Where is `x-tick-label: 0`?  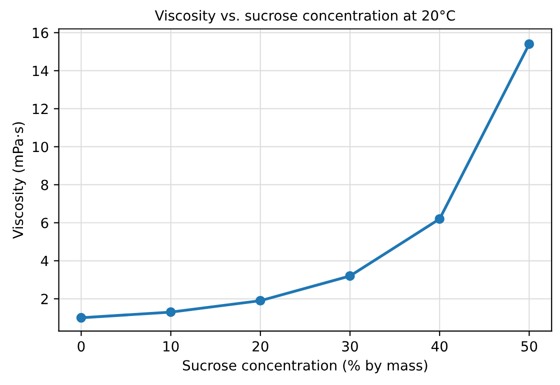 x-tick-label: 0 is located at coordinates (81, 346).